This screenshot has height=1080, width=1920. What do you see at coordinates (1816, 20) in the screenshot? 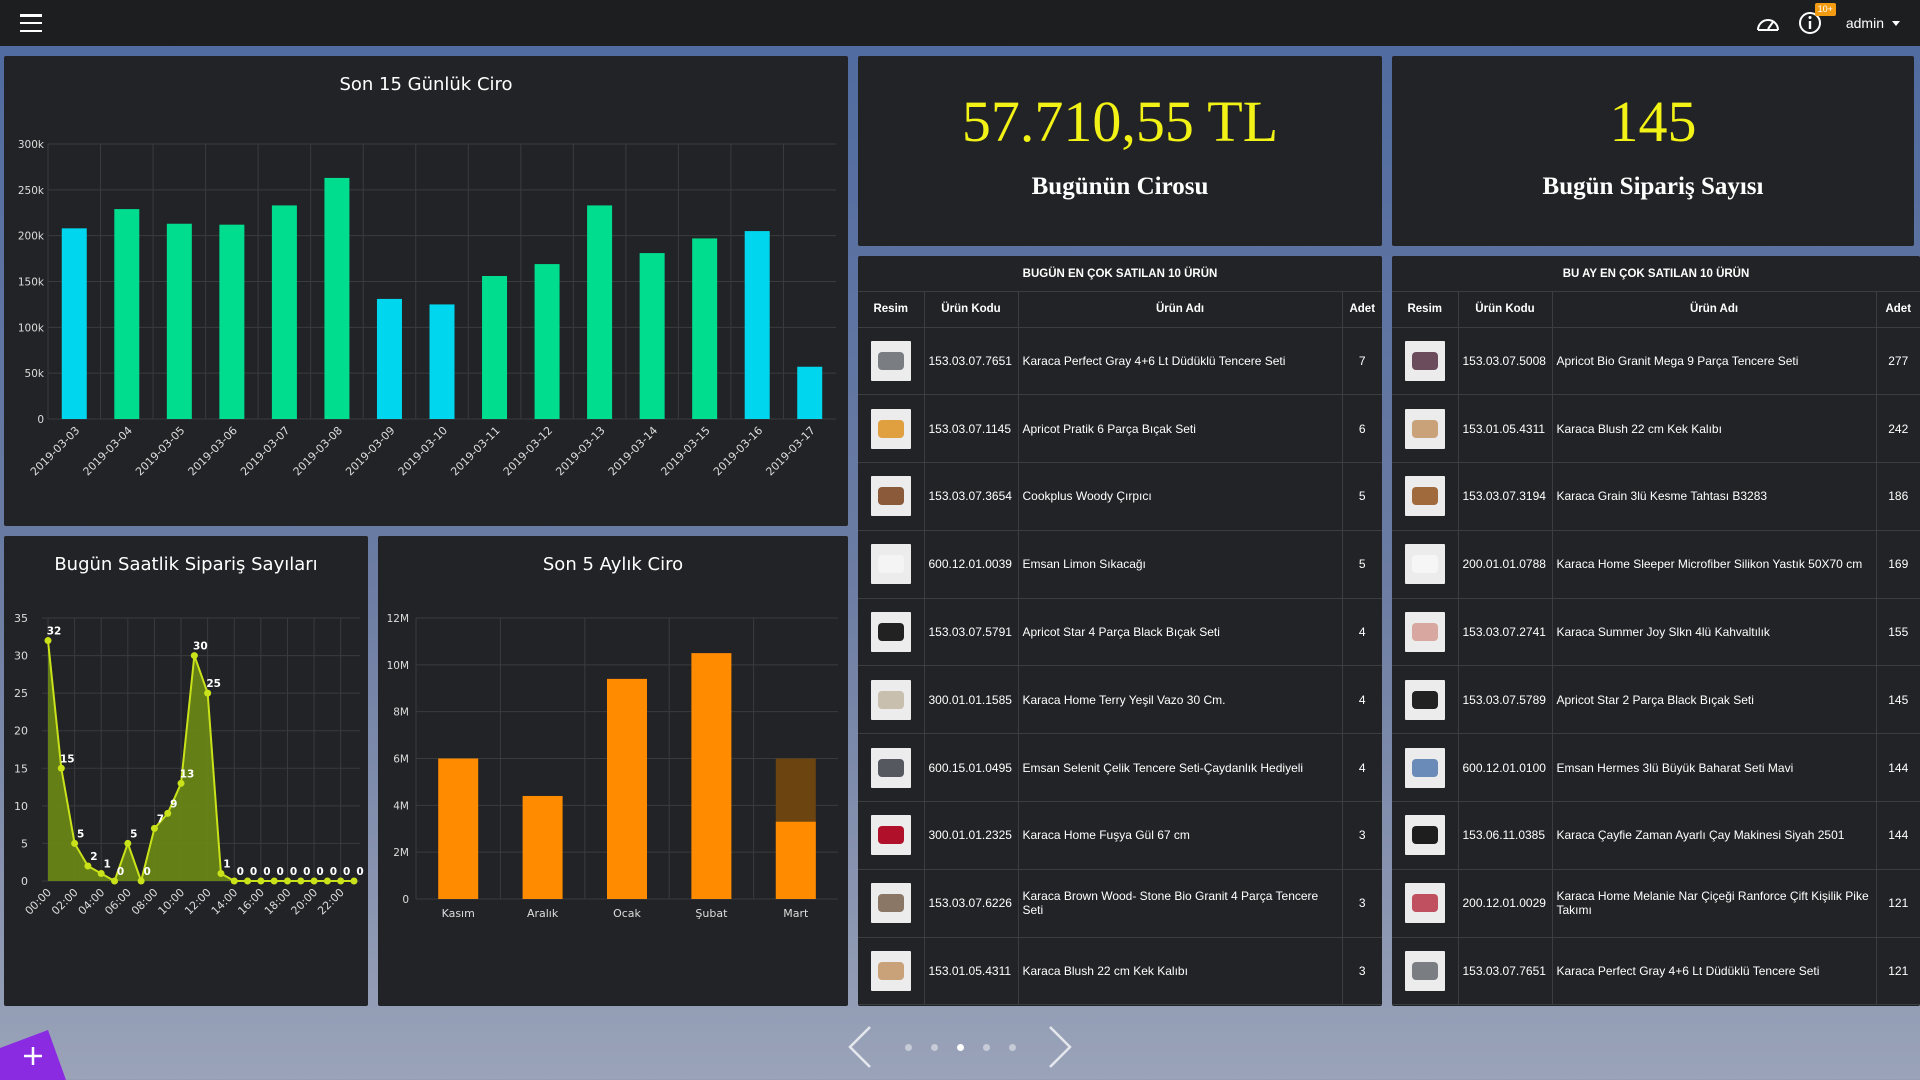
I see `info-icon: 10+` at bounding box center [1816, 20].